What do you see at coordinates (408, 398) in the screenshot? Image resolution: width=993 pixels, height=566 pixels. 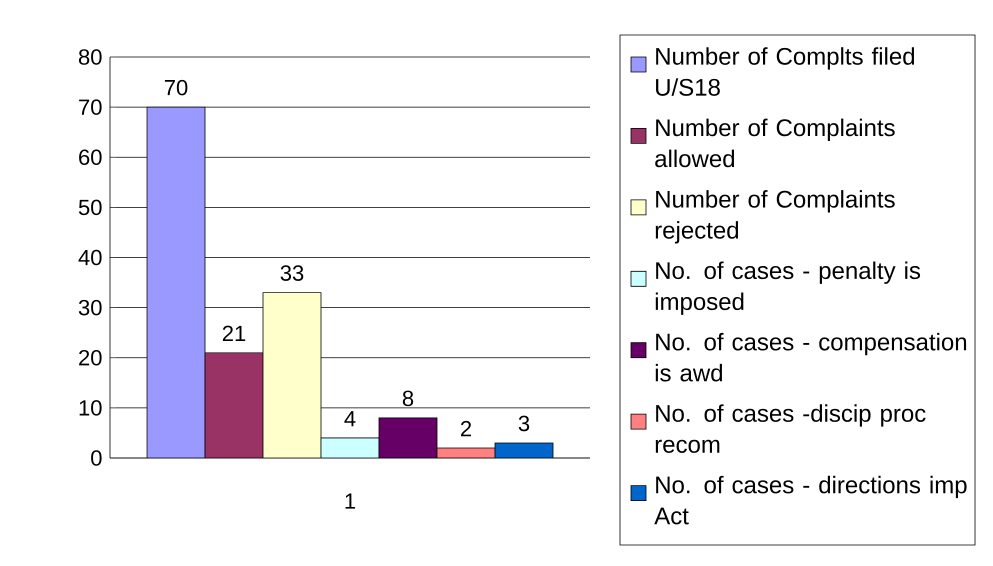 I see `data-label: 8` at bounding box center [408, 398].